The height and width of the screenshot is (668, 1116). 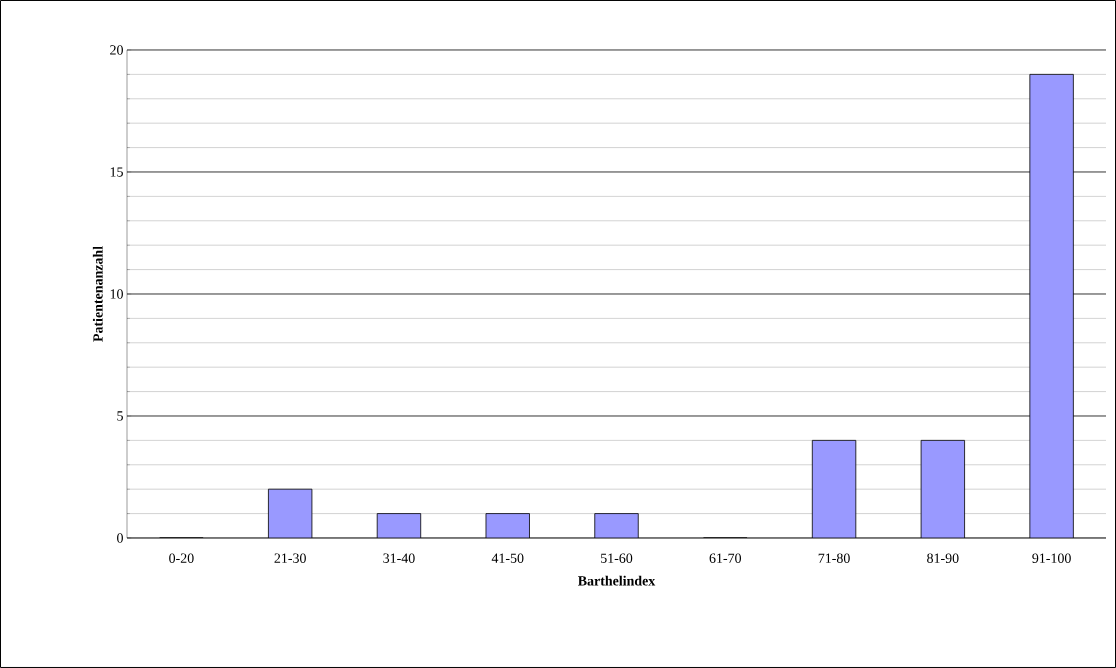 What do you see at coordinates (290, 558) in the screenshot?
I see `x-tick-label: 21-30` at bounding box center [290, 558].